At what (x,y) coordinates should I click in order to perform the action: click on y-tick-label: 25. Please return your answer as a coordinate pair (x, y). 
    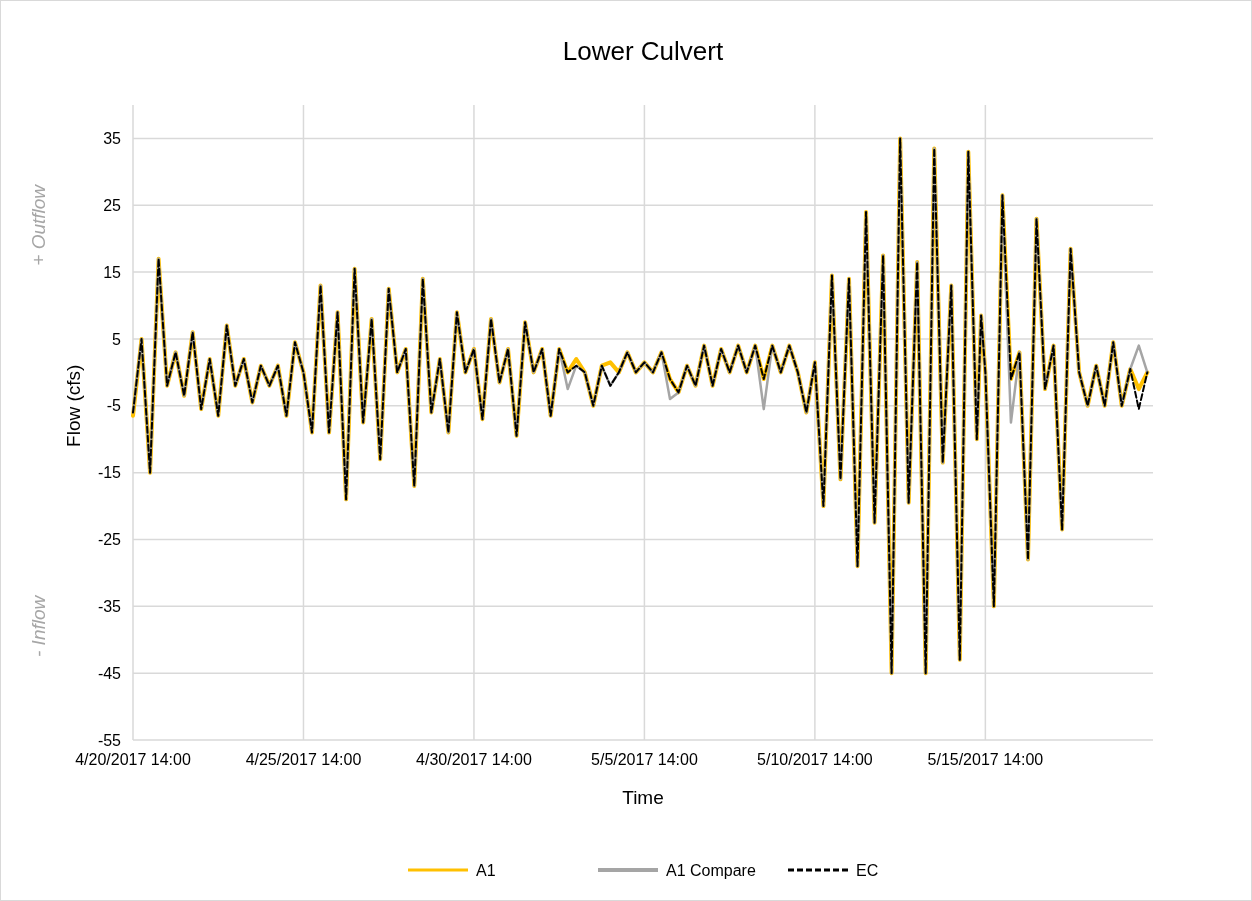
    Looking at the image, I should click on (112, 205).